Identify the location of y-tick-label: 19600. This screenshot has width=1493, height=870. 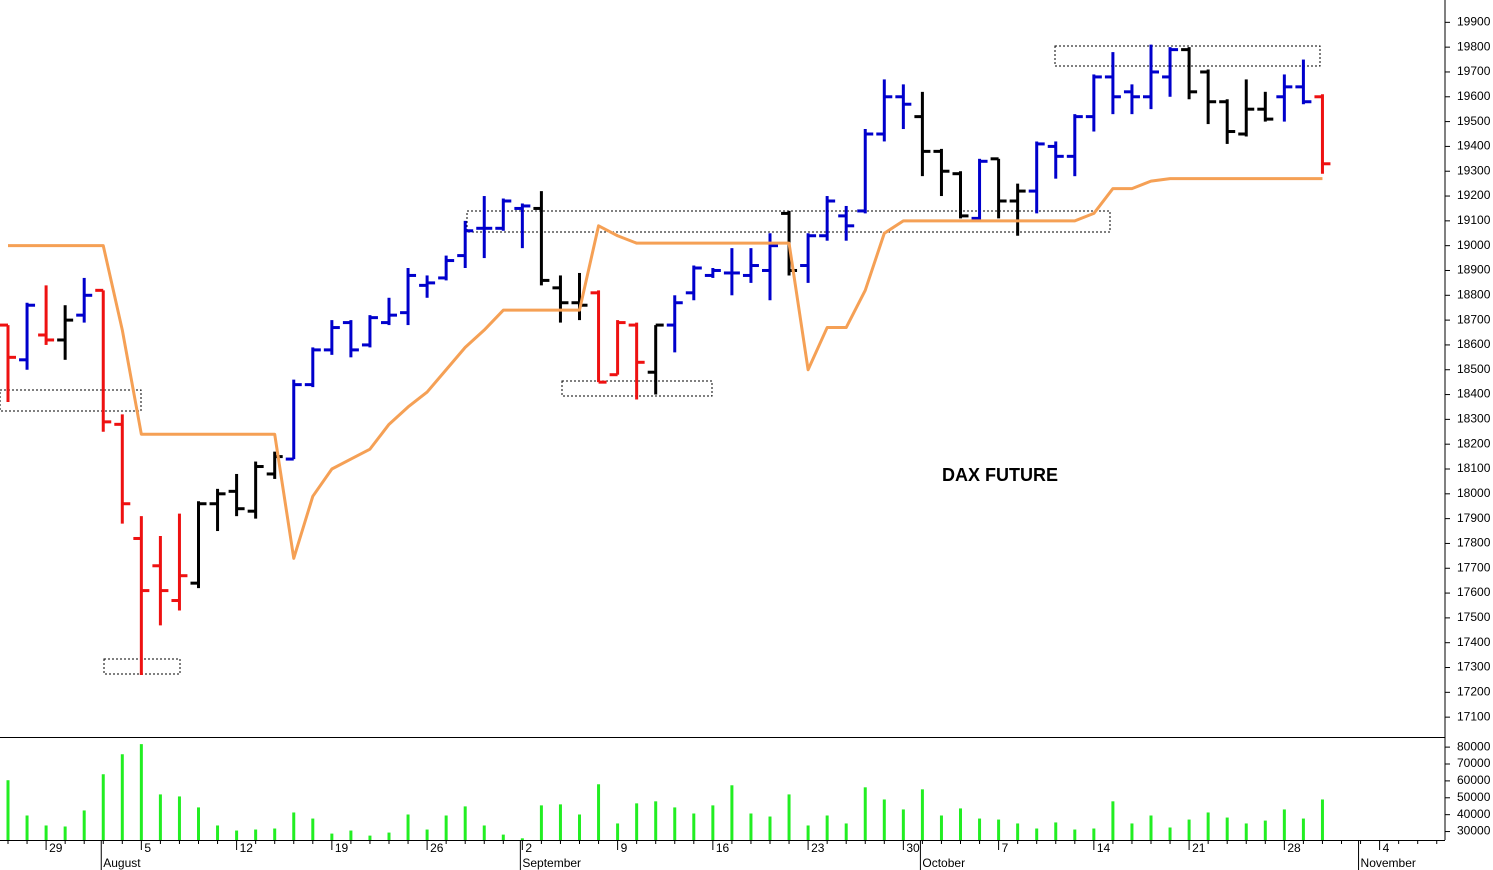
(1474, 96).